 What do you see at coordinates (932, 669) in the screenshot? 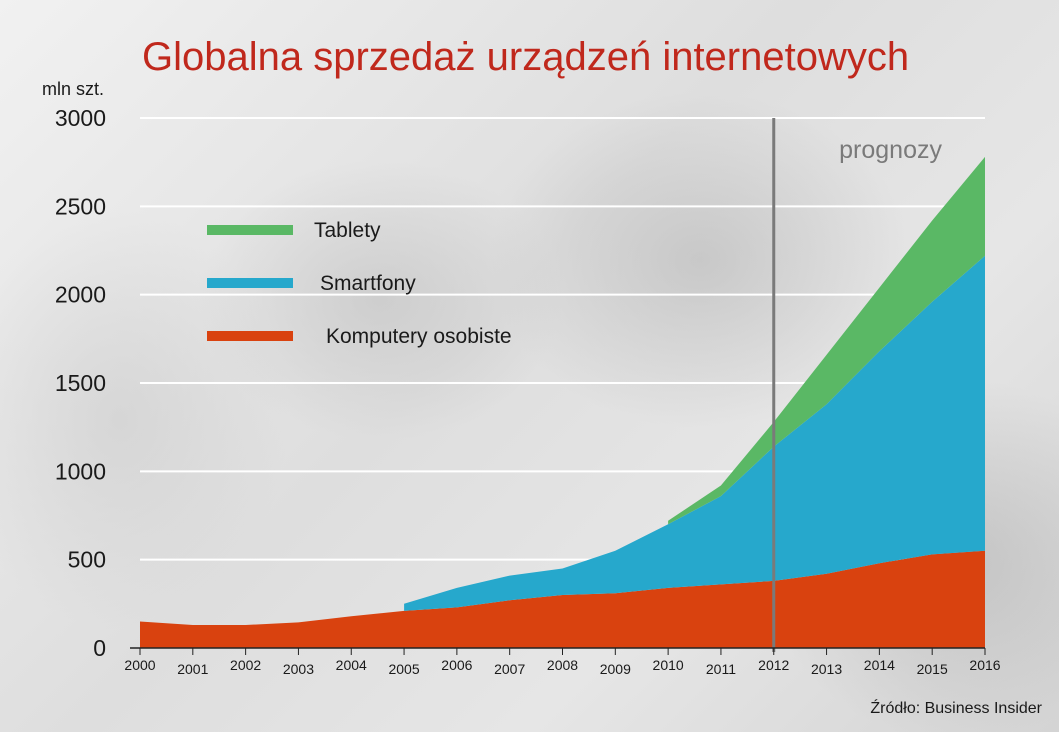
I see `x-tick-label: 2015` at bounding box center [932, 669].